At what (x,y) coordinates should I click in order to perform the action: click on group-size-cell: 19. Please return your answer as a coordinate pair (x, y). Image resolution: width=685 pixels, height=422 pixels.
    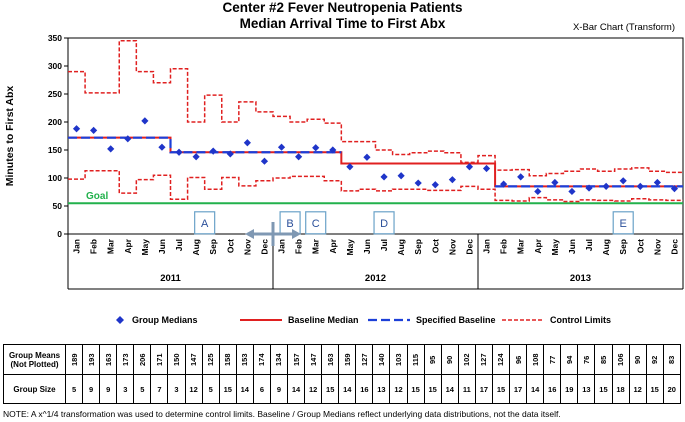
    Looking at the image, I should click on (569, 389).